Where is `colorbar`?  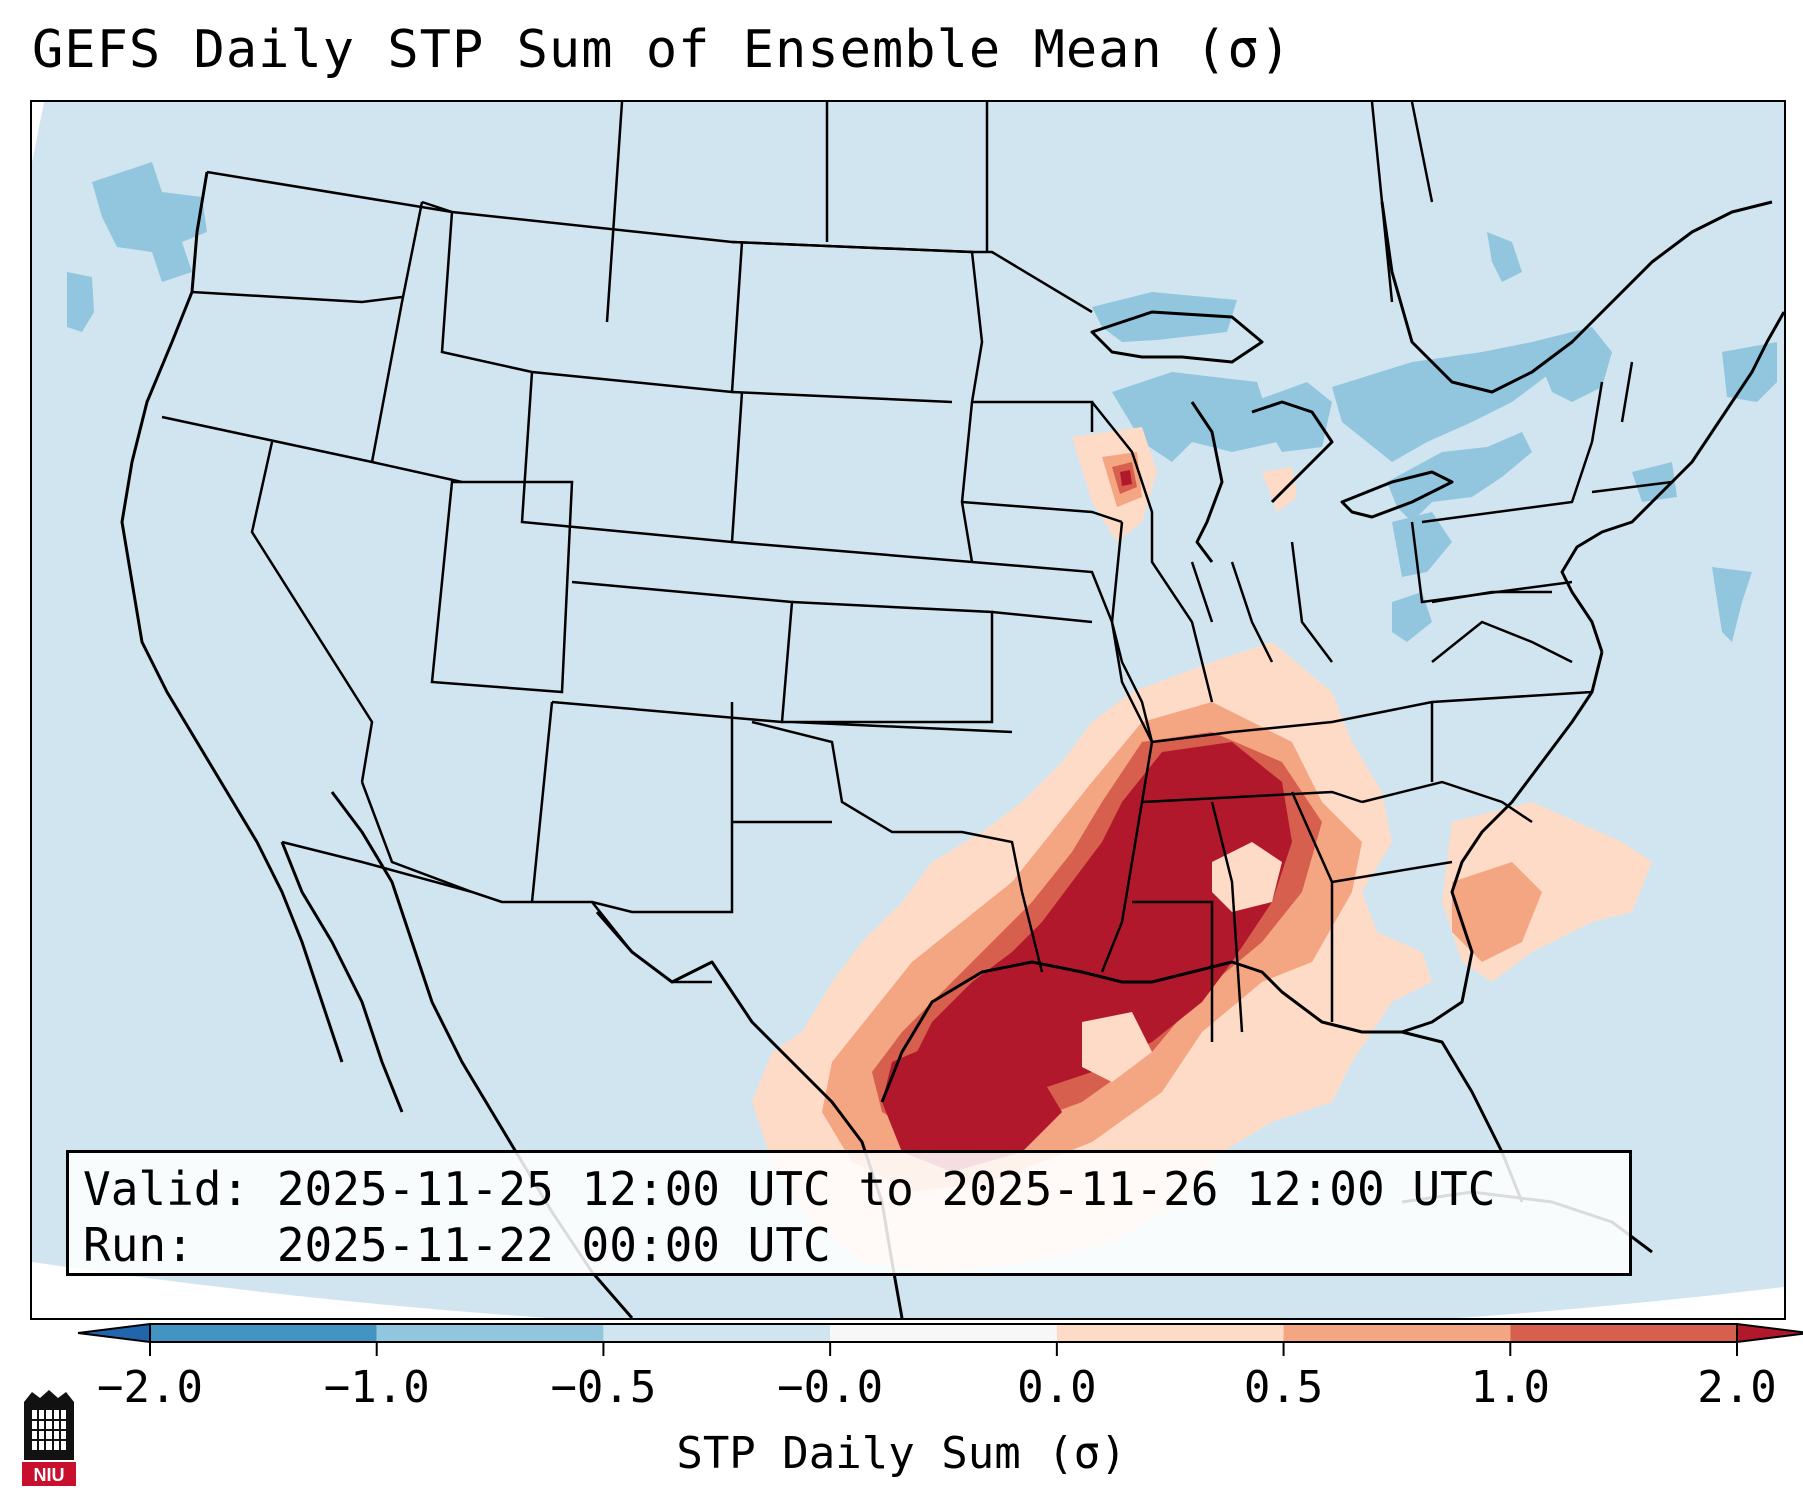 colorbar is located at coordinates (940, 1339).